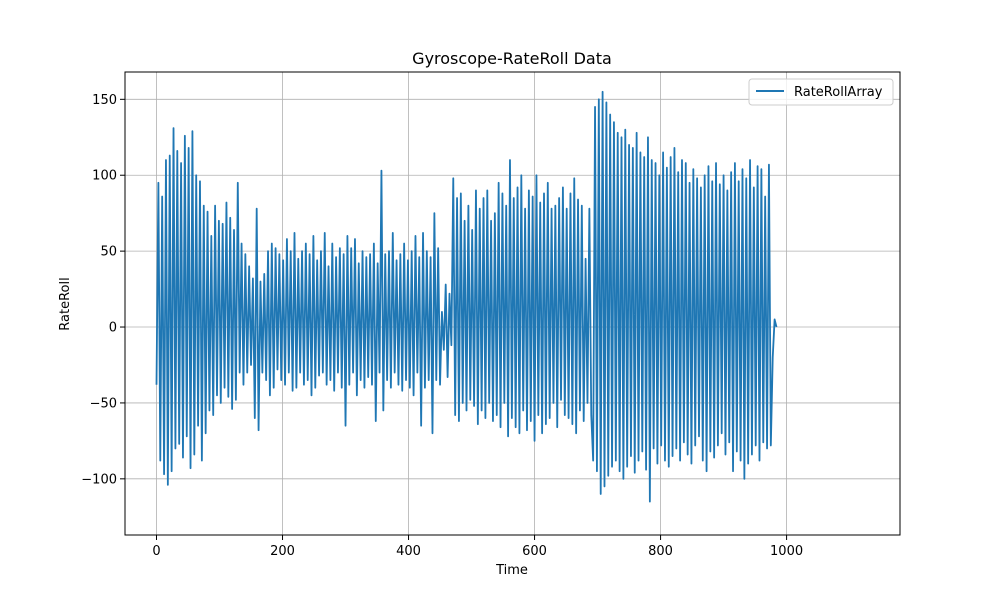  I want to click on legend: RateRollArray, so click(821, 92).